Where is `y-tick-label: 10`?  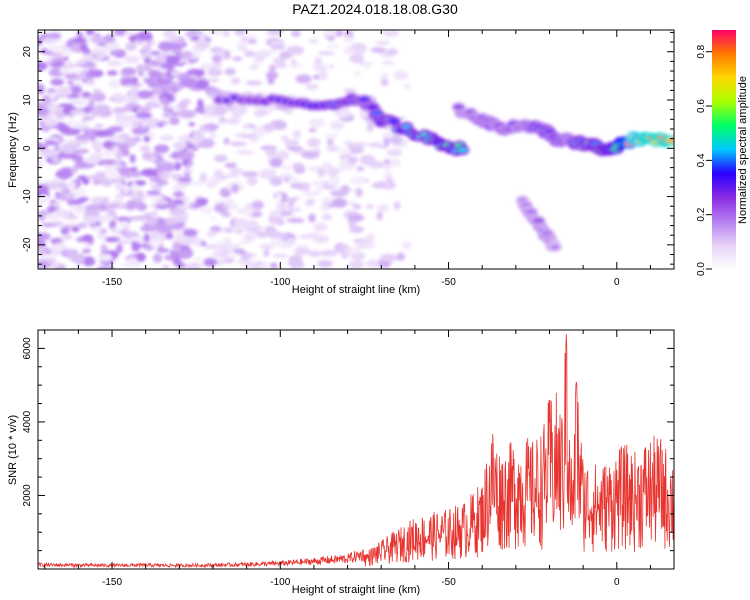
y-tick-label: 10 is located at coordinates (27, 100).